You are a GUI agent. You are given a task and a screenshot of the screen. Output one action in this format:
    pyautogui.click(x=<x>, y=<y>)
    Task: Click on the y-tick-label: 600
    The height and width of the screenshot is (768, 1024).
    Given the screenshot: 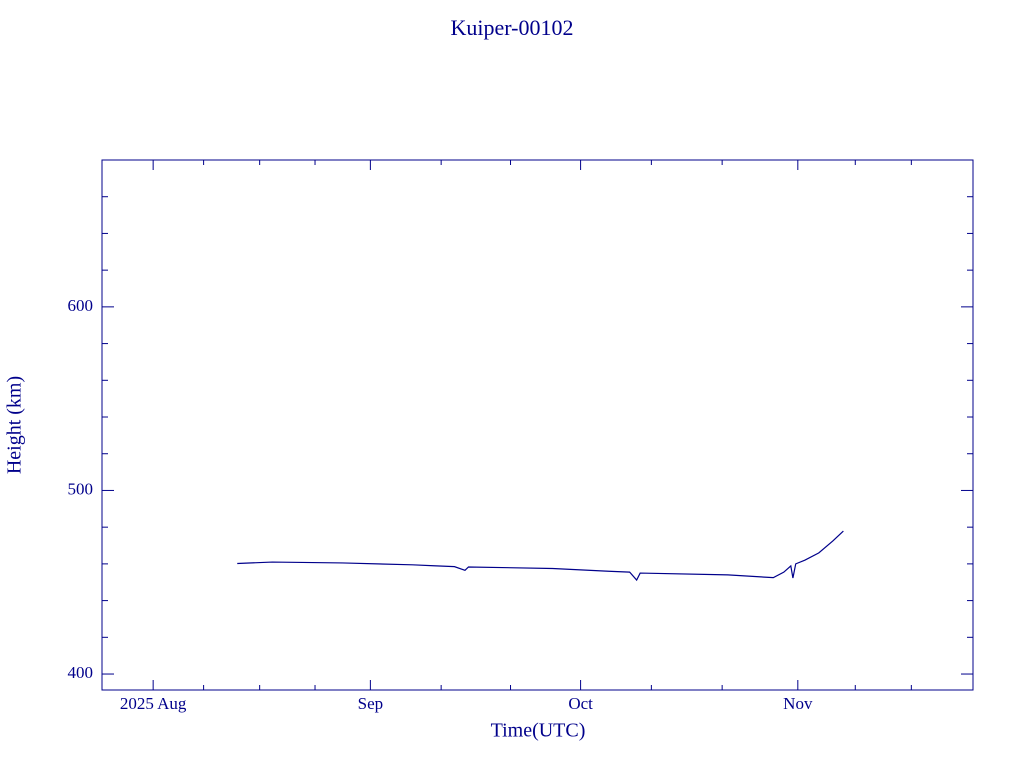 What is the action you would take?
    pyautogui.click(x=81, y=305)
    